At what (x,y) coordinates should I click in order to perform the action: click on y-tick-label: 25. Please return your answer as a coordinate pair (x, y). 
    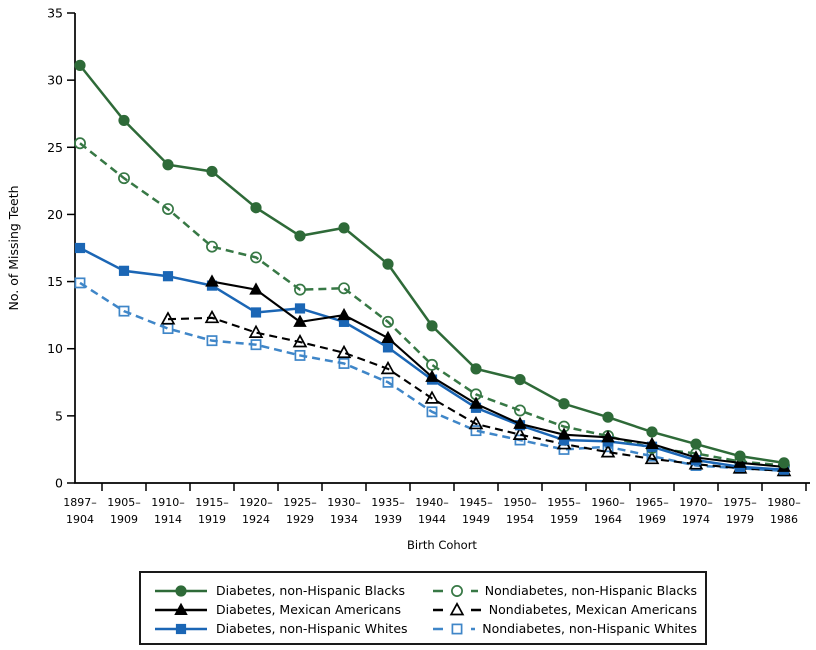
    Looking at the image, I should click on (55, 147).